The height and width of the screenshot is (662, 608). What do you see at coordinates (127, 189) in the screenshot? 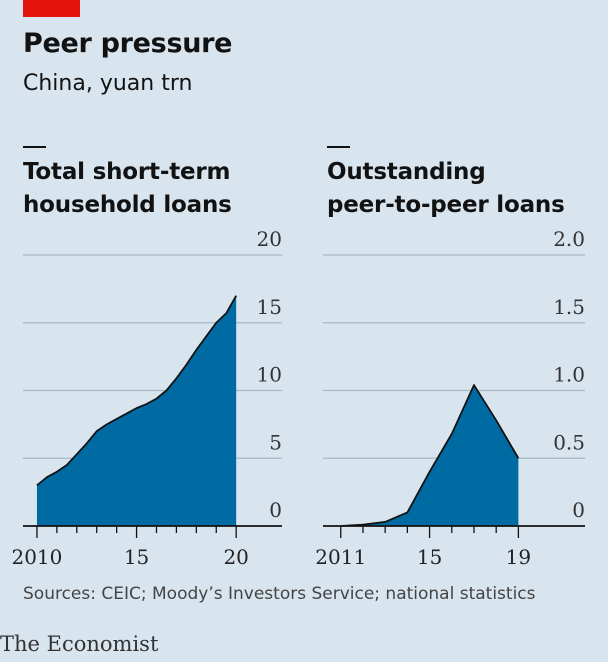
I see `left-panel-title: Total short-term household loans` at bounding box center [127, 189].